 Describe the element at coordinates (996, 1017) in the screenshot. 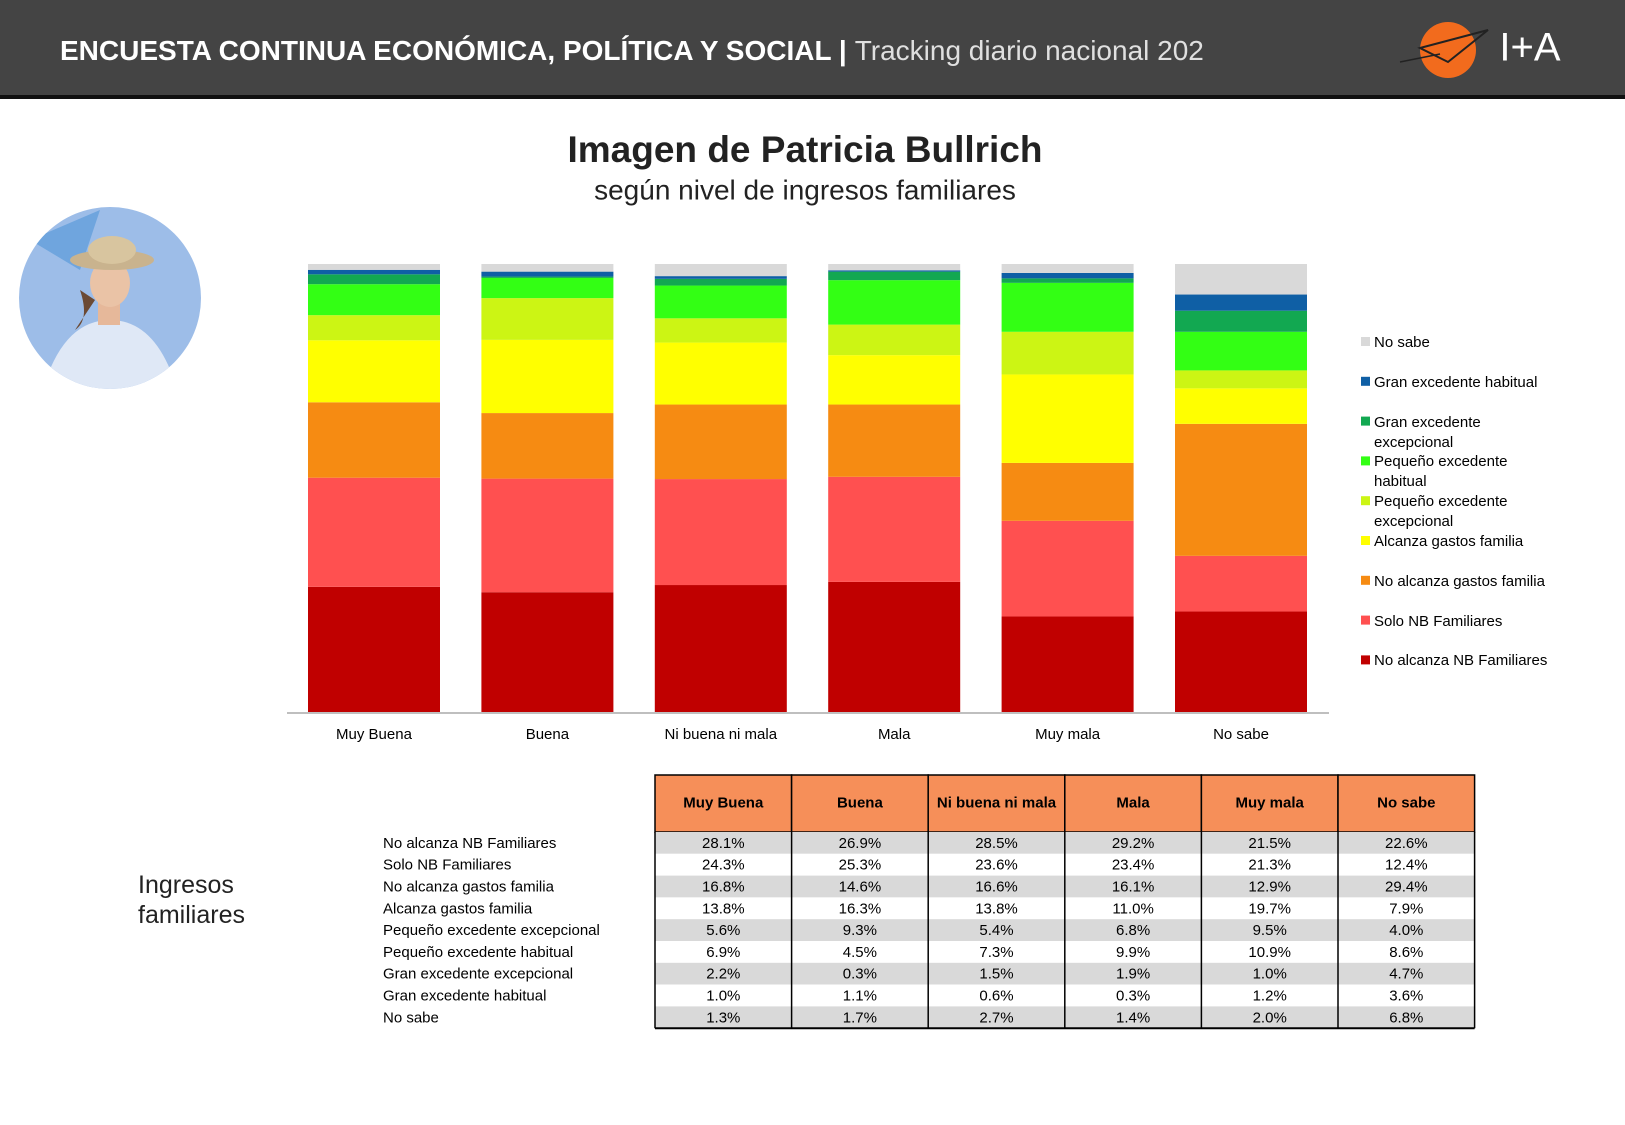

I see `table-cell: 2.7%` at that location.